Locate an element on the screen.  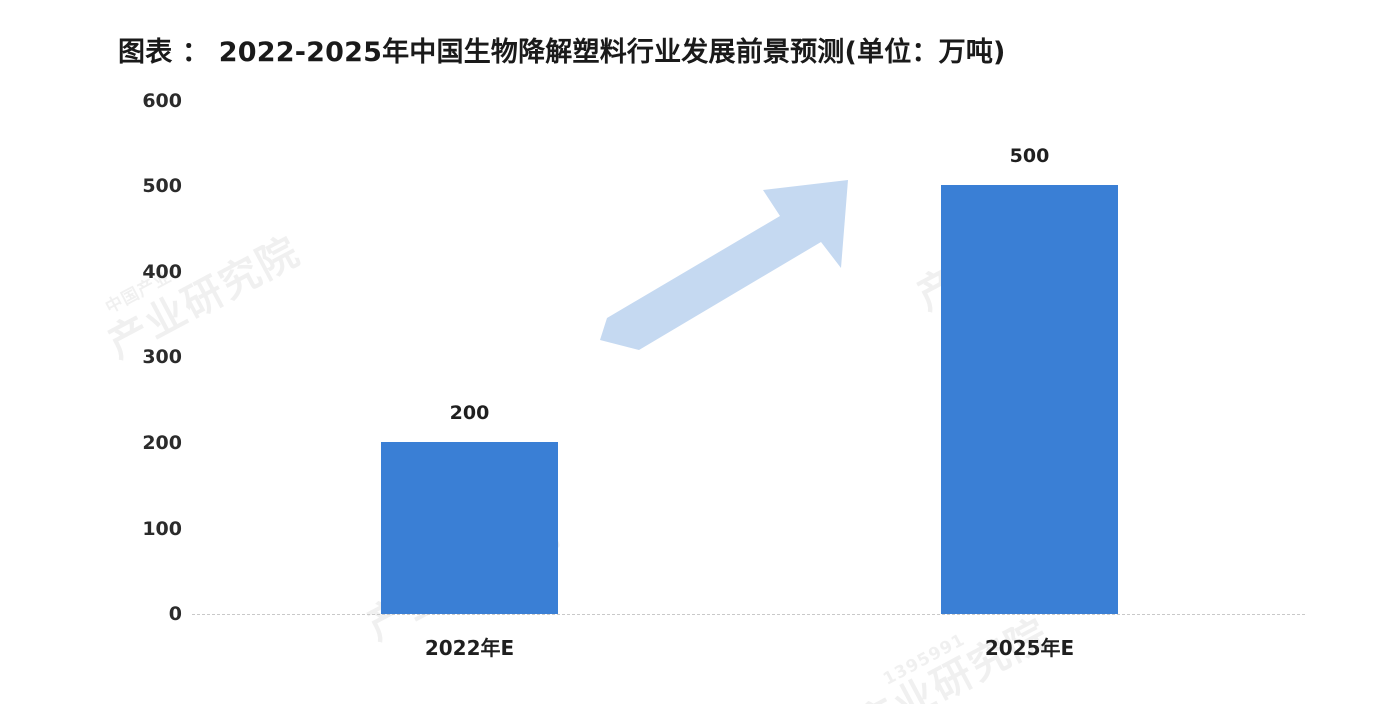
bar-value-label-2025: 500 is located at coordinates (1029, 156).